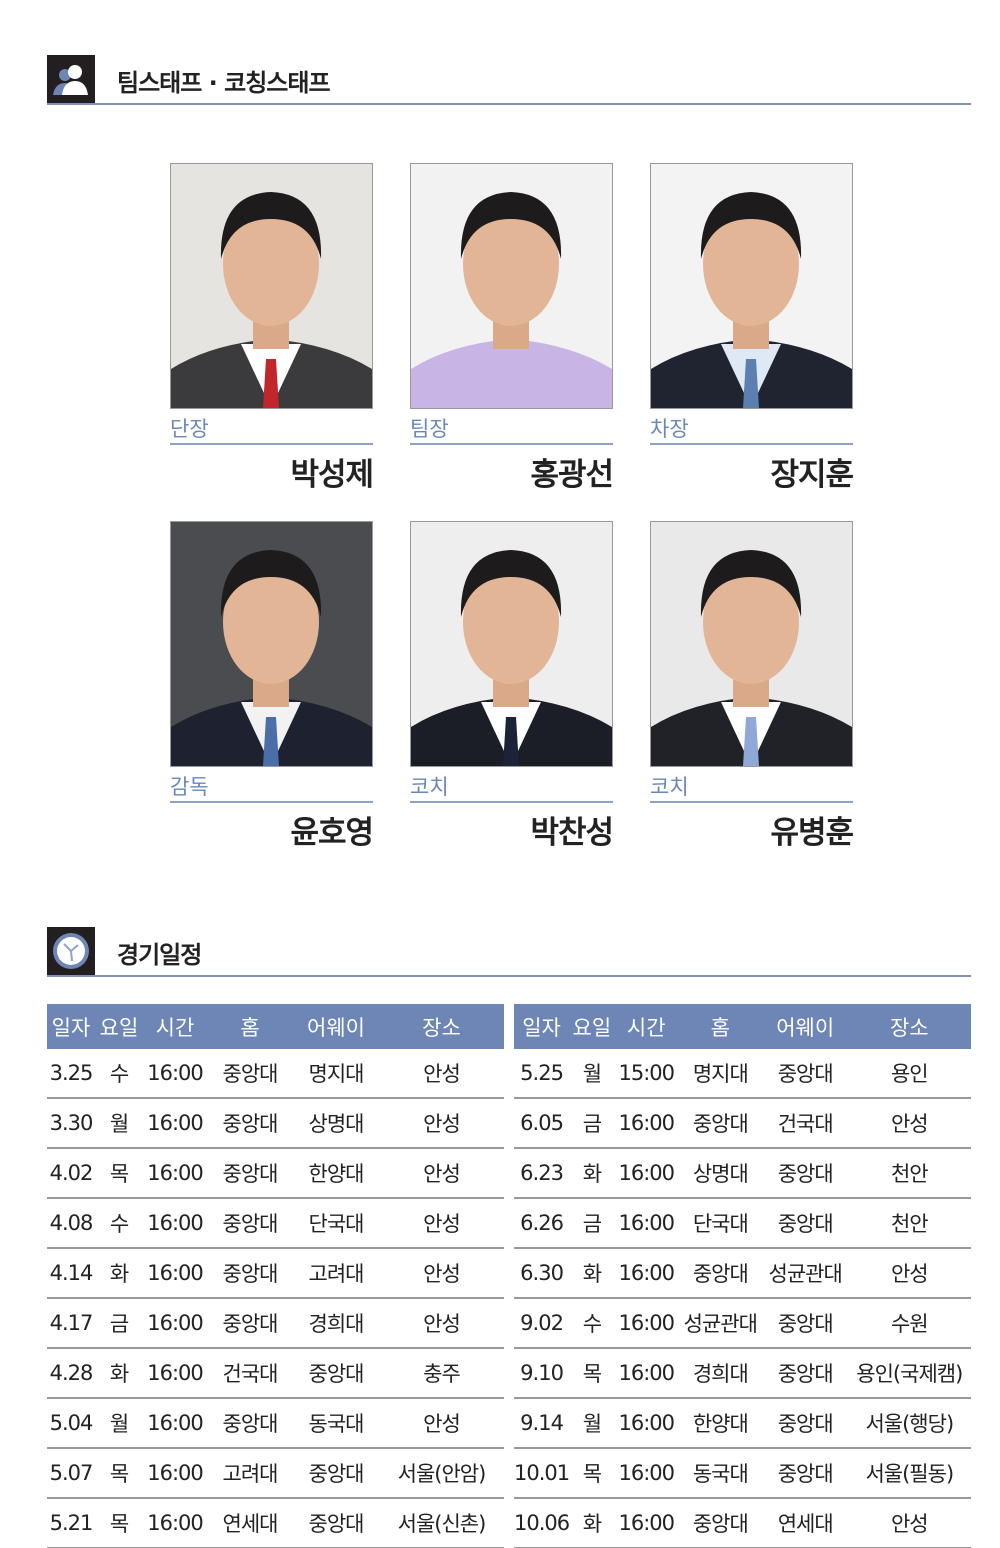 This screenshot has width=1000, height=1548. Describe the element at coordinates (71, 951) in the screenshot. I see `clock-icon` at that location.